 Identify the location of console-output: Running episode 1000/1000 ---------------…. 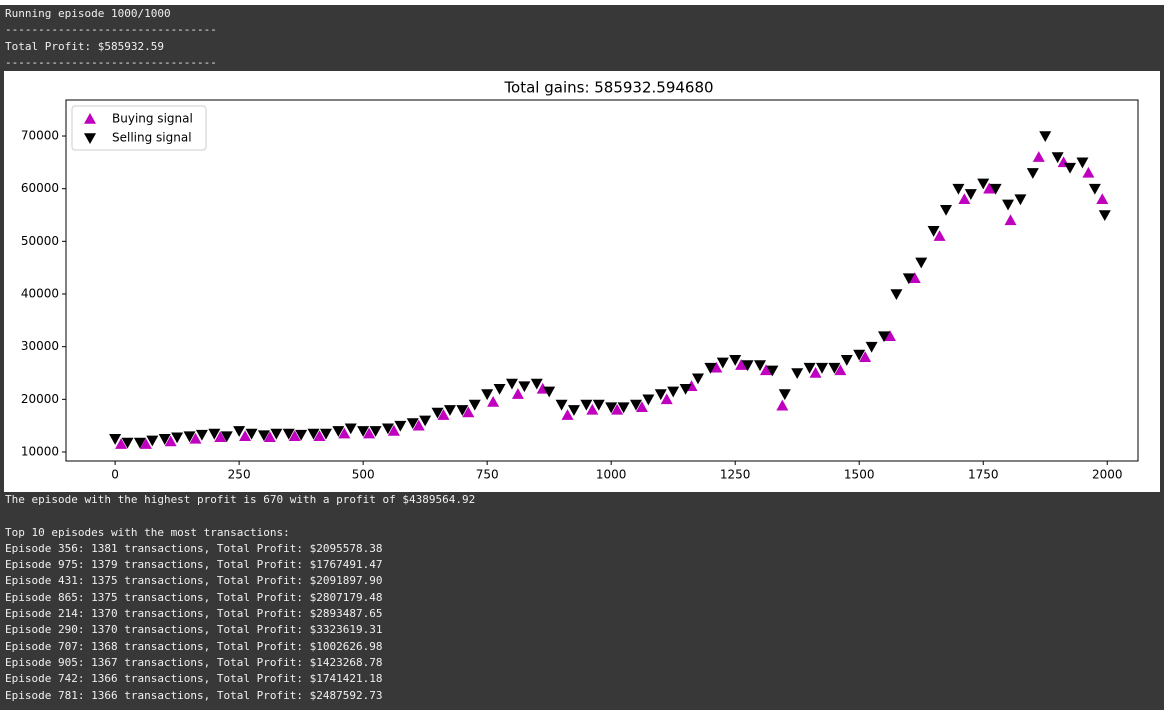
(111, 38).